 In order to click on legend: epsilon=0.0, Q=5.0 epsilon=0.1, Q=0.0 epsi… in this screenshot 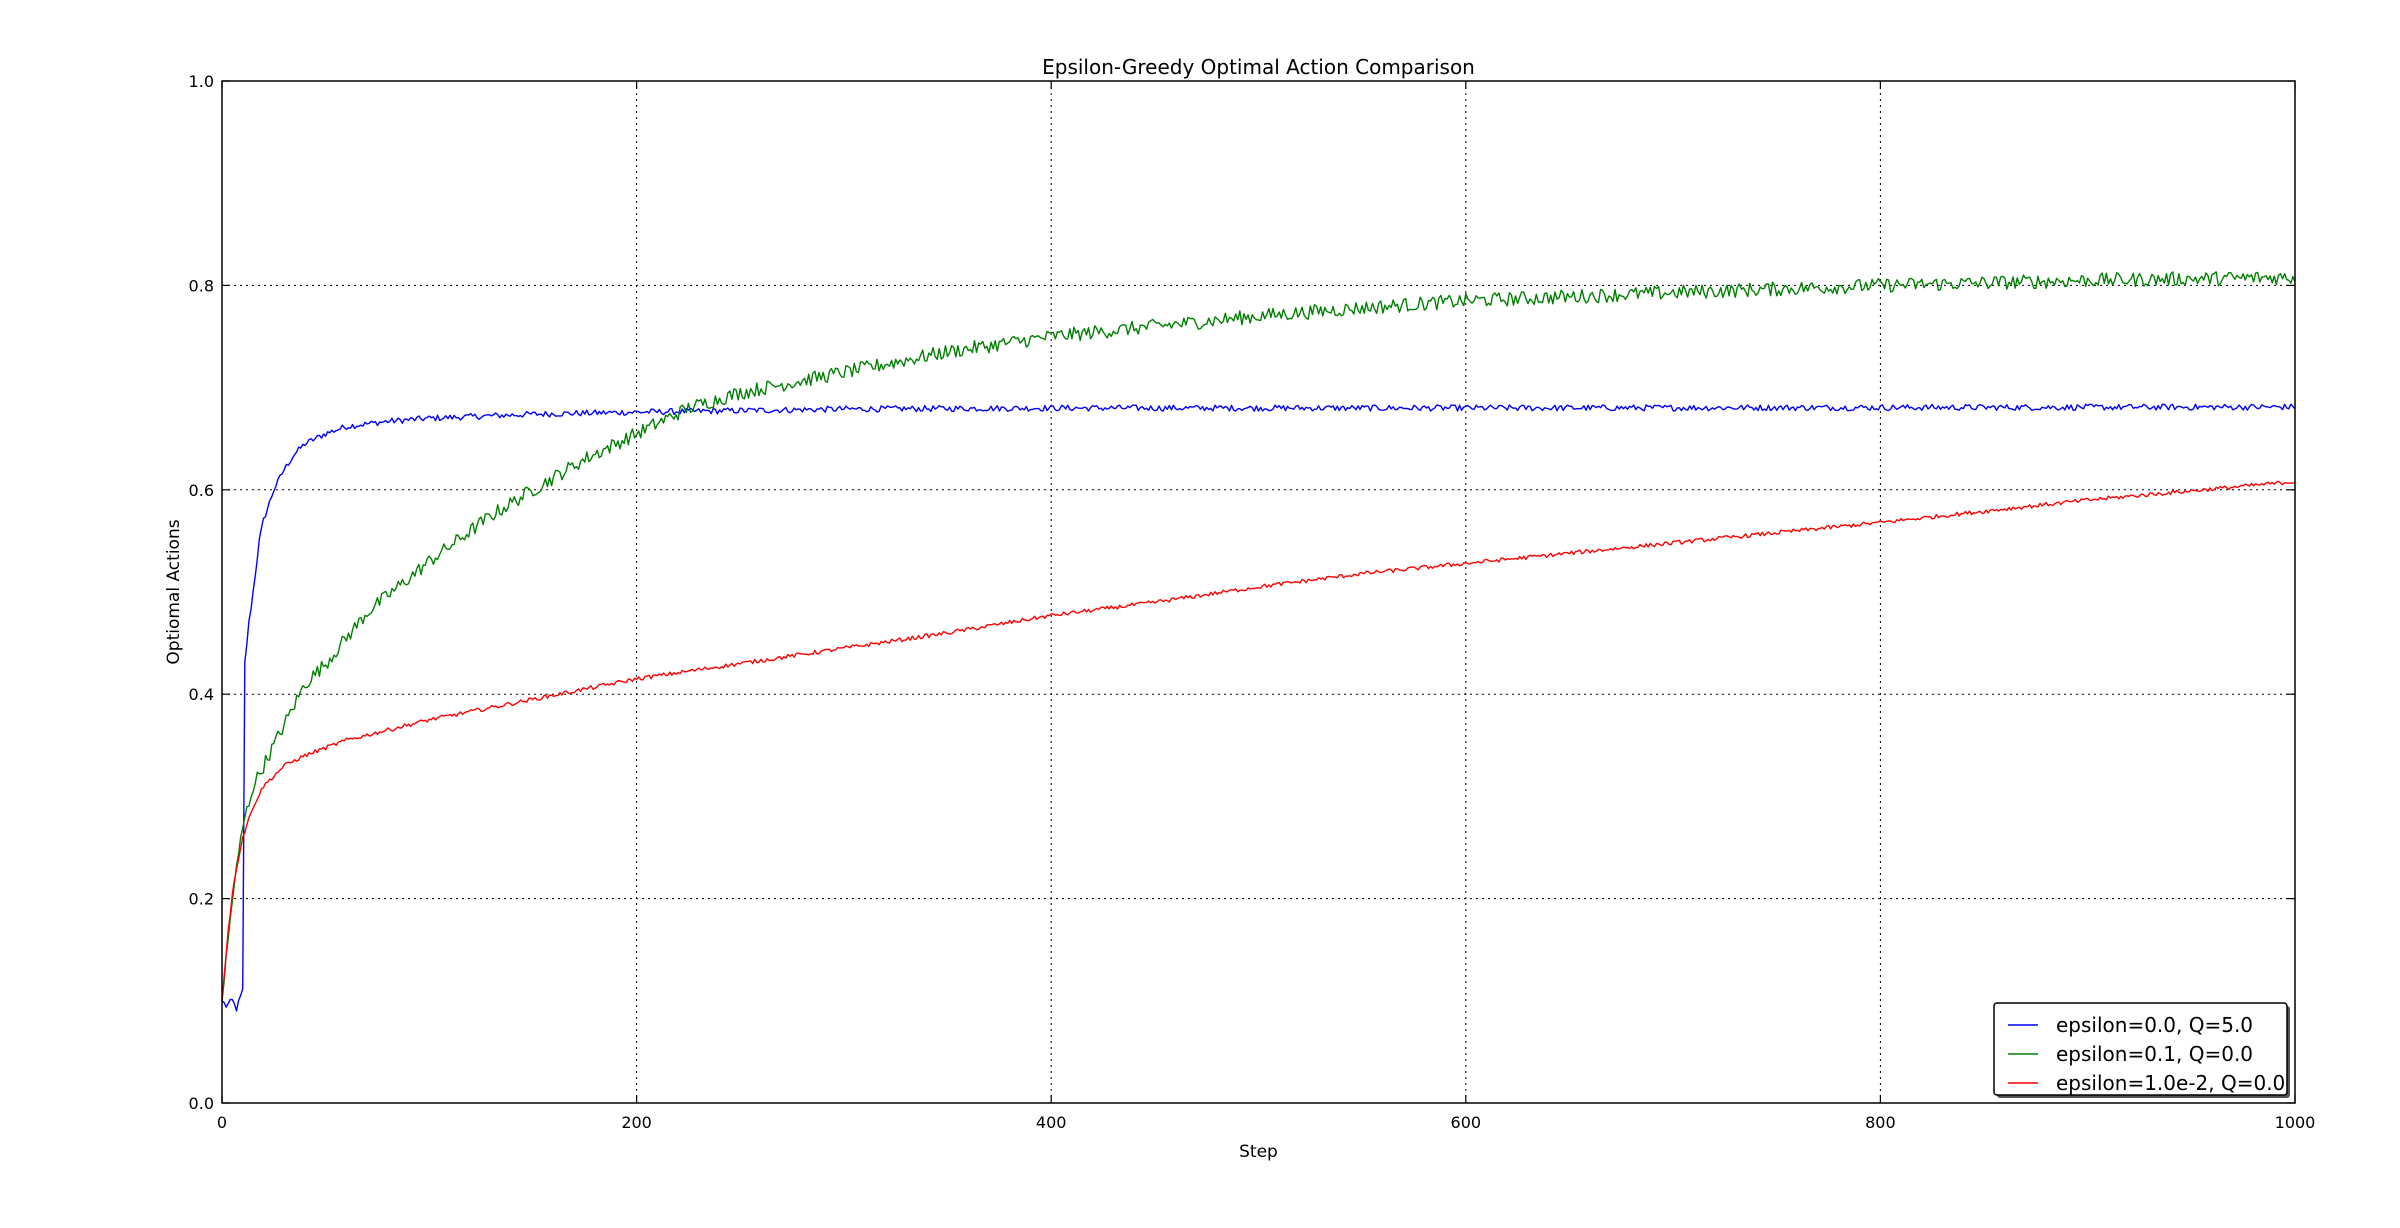, I will do `click(2141, 1050)`.